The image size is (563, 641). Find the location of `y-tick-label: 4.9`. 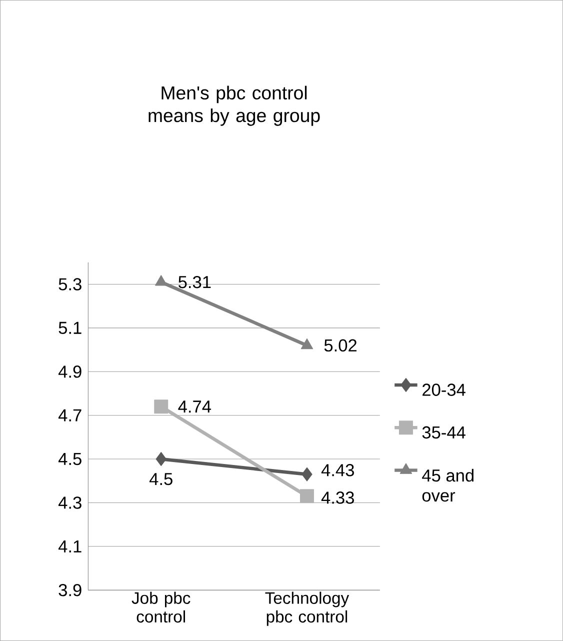

y-tick-label: 4.9 is located at coordinates (70, 372).